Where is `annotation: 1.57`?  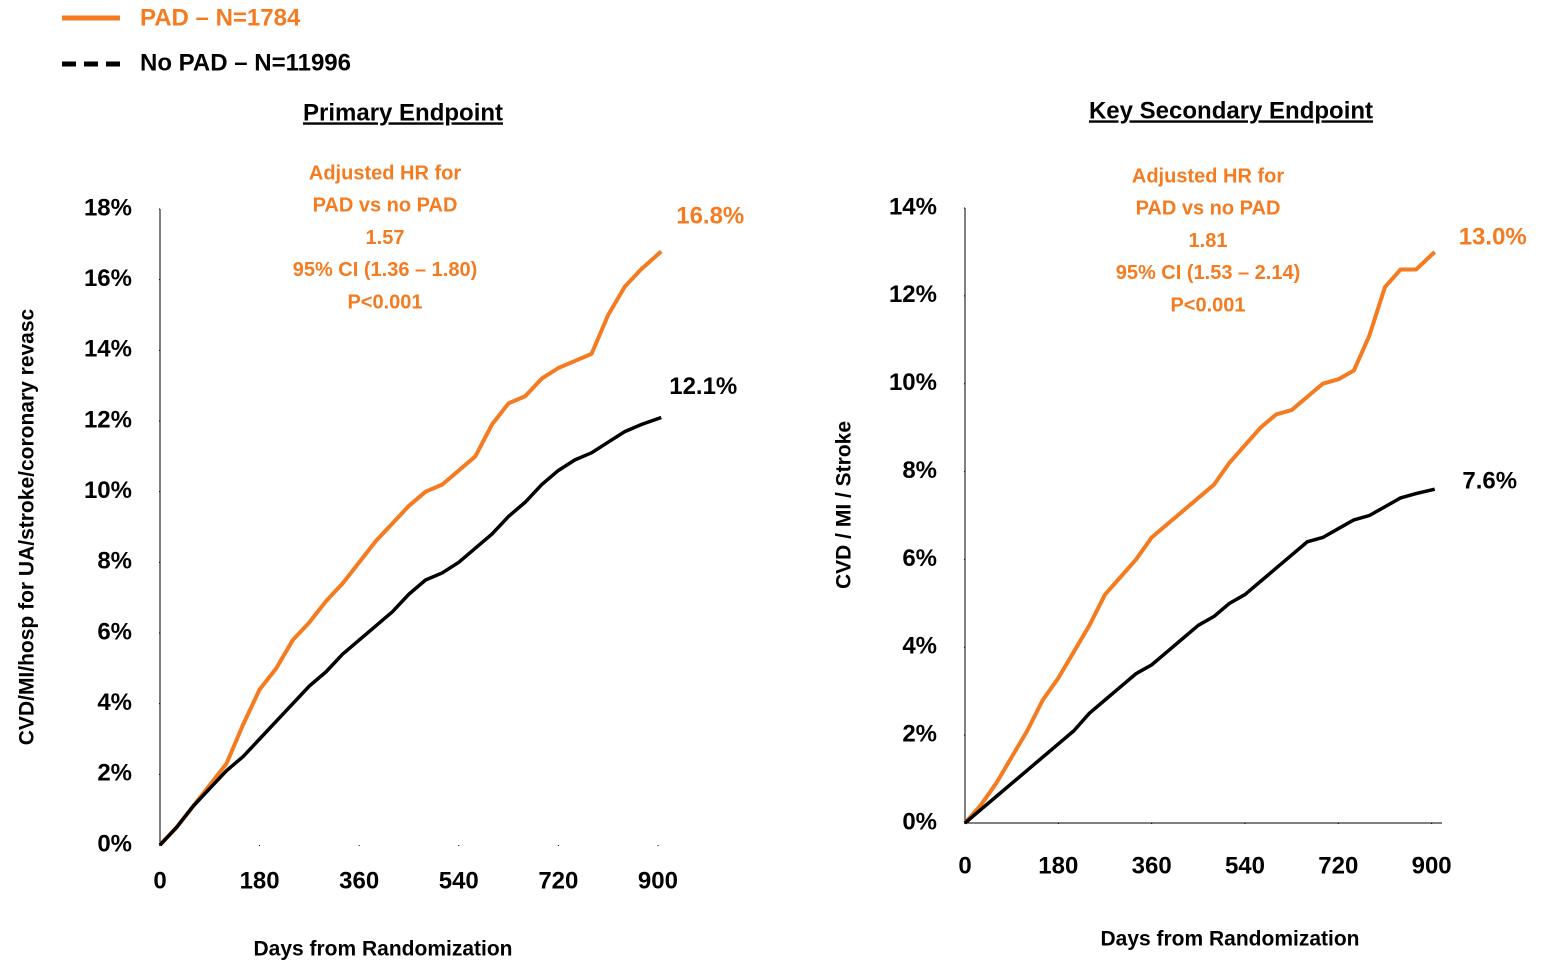 annotation: 1.57 is located at coordinates (385, 238).